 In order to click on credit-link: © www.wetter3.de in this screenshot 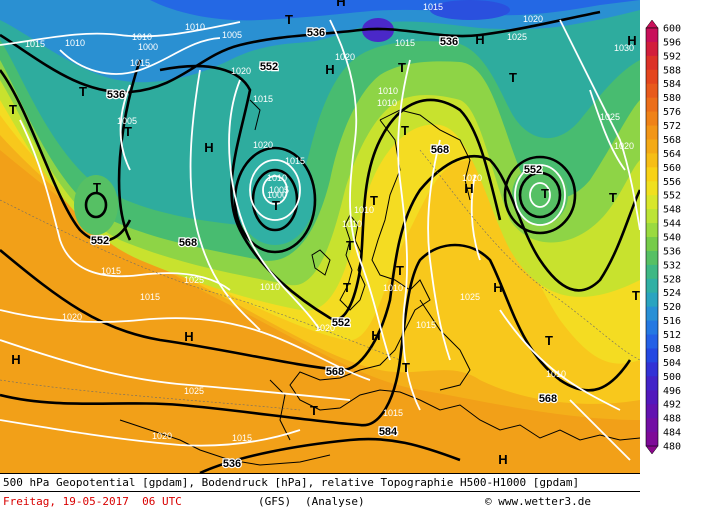, I will do `click(538, 501)`.